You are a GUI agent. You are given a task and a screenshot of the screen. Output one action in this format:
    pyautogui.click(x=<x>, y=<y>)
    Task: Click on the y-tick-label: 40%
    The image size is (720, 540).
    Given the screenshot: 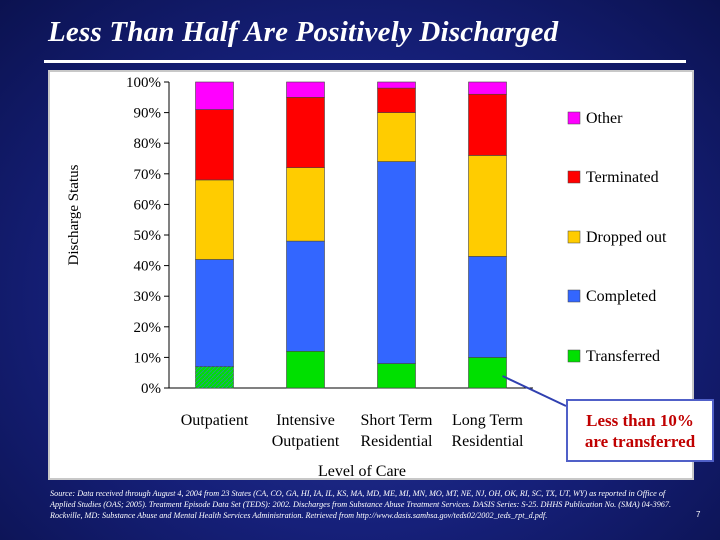 What is the action you would take?
    pyautogui.click(x=148, y=267)
    